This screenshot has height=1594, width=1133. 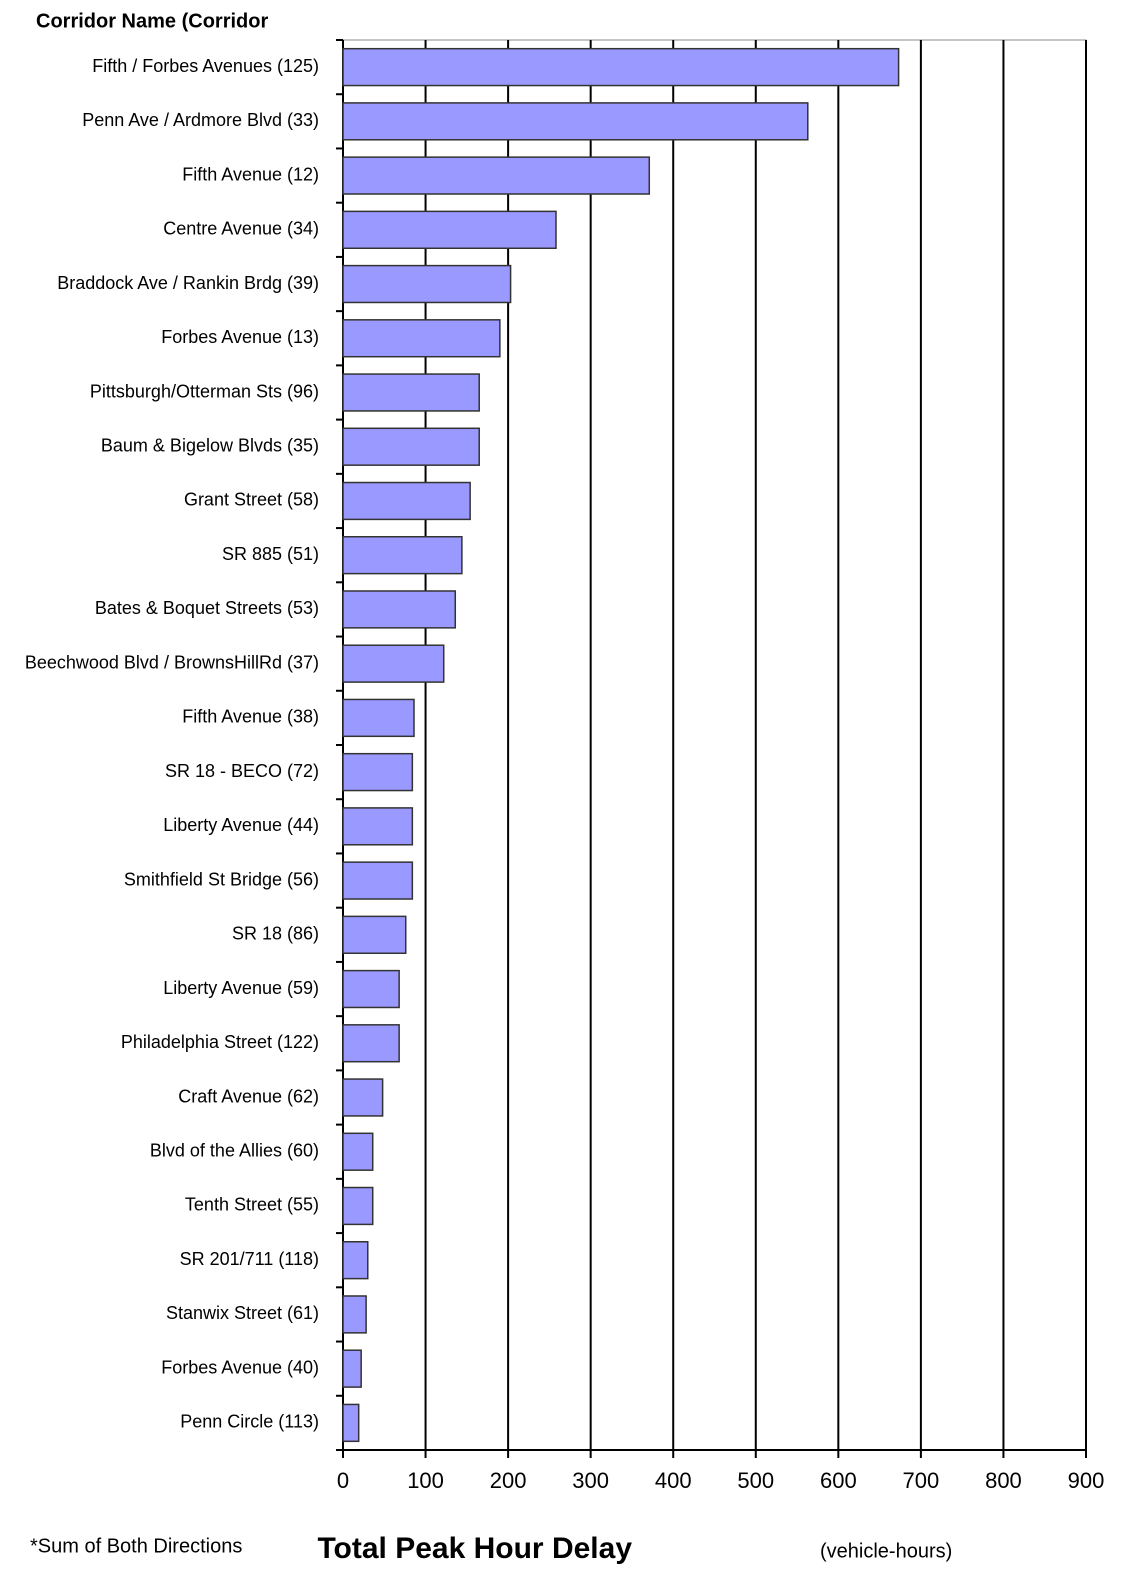 What do you see at coordinates (248, 1096) in the screenshot?
I see `y-tick-label: Craft Avenue (62)` at bounding box center [248, 1096].